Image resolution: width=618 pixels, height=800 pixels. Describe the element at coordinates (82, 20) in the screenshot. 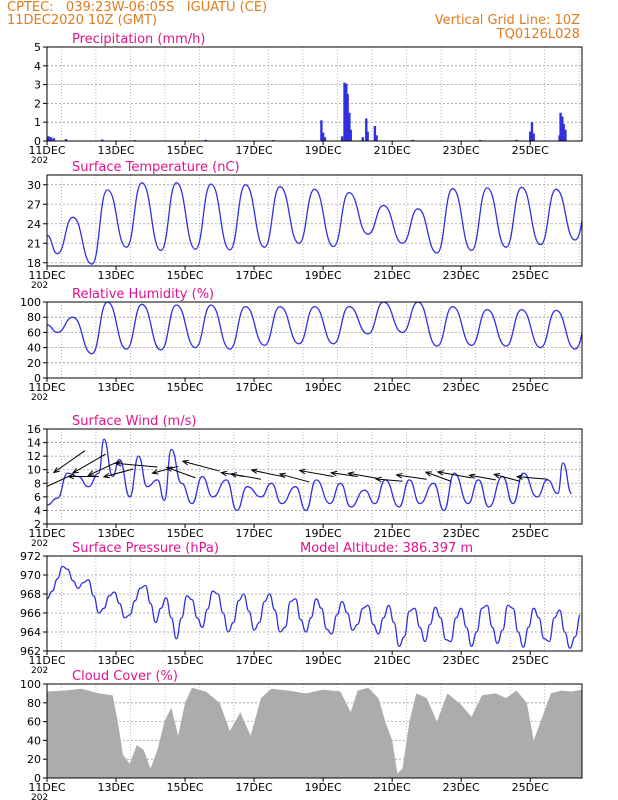

I see `header-run-time: 11DEC2020 10Z (GMT)` at that location.